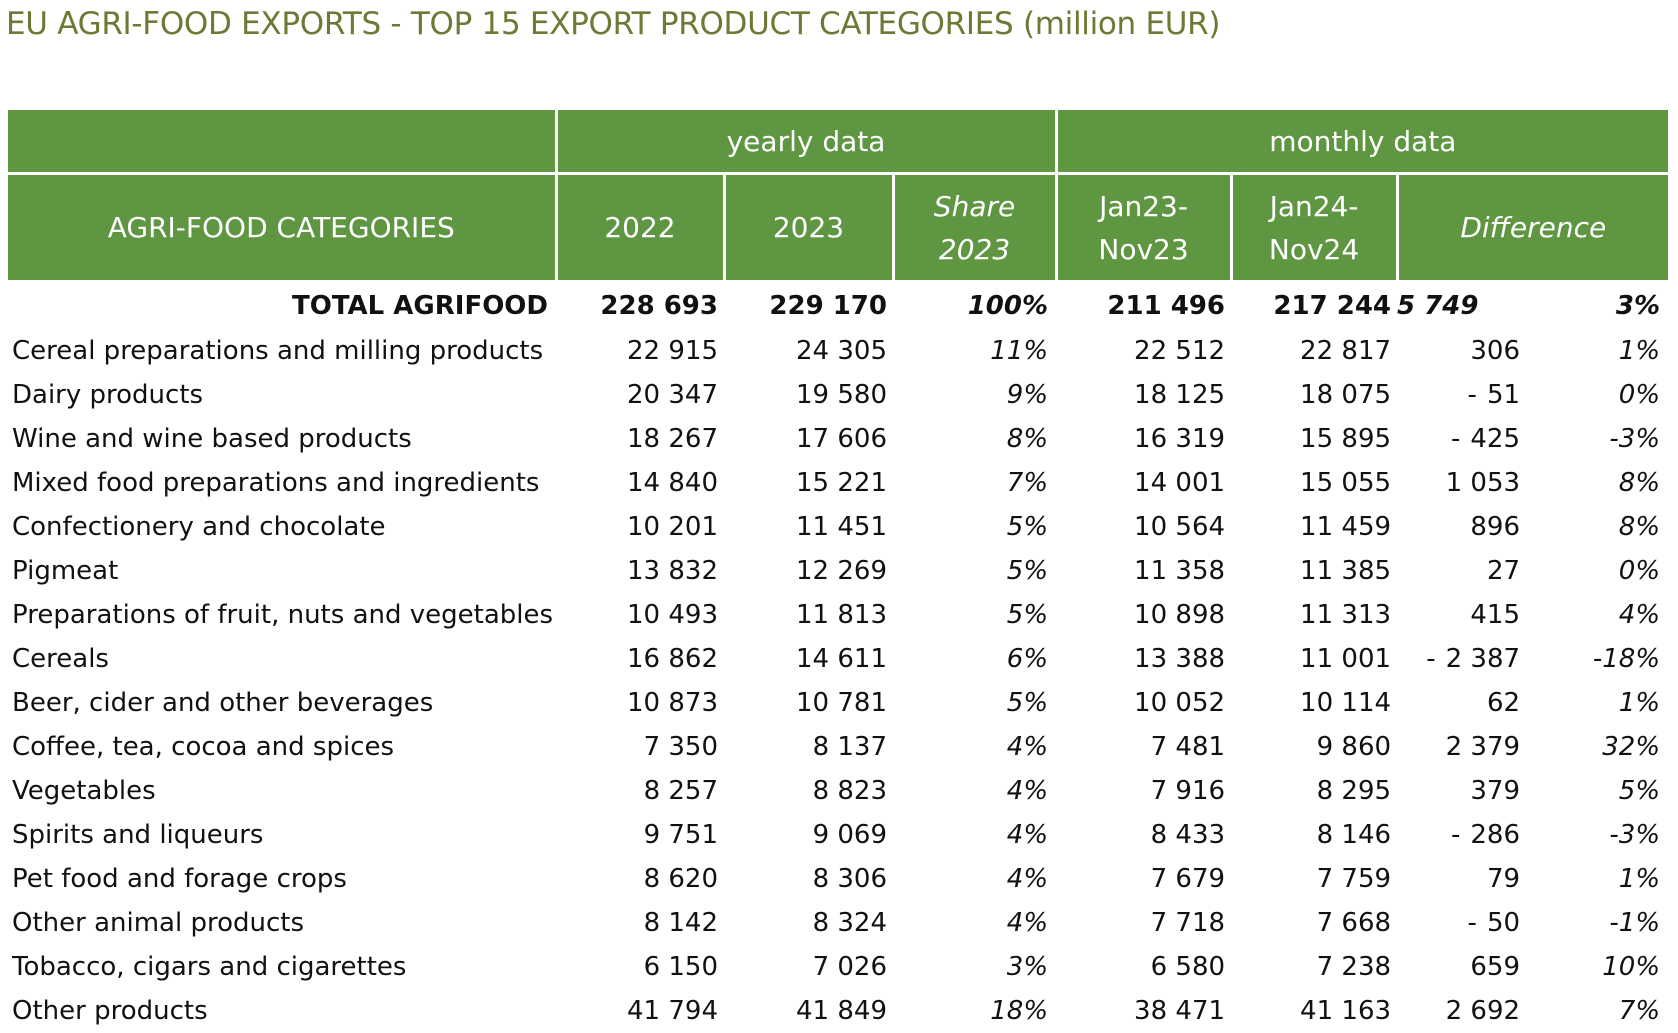 The width and height of the screenshot is (1678, 1033). I want to click on row-2022: 16 862, so click(672, 659).